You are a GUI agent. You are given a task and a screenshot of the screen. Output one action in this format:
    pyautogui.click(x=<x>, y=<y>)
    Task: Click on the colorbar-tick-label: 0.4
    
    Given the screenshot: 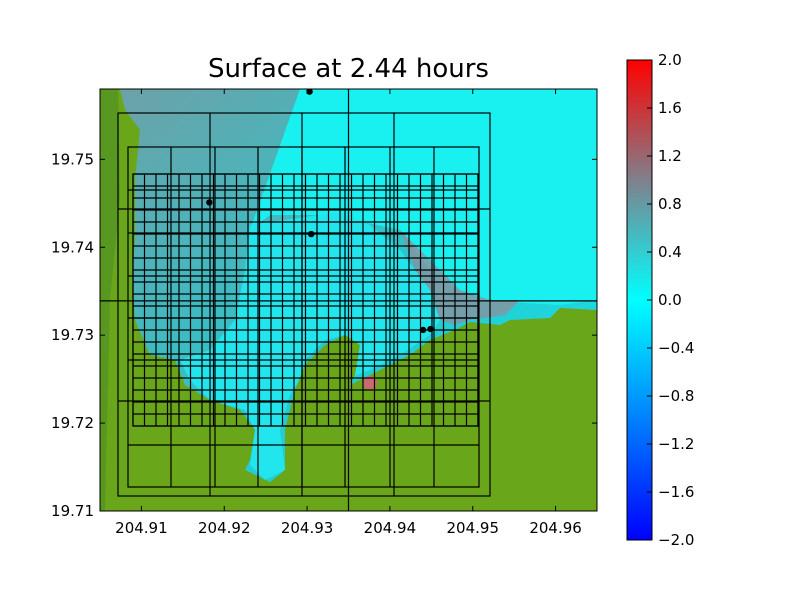 What is the action you would take?
    pyautogui.click(x=670, y=252)
    